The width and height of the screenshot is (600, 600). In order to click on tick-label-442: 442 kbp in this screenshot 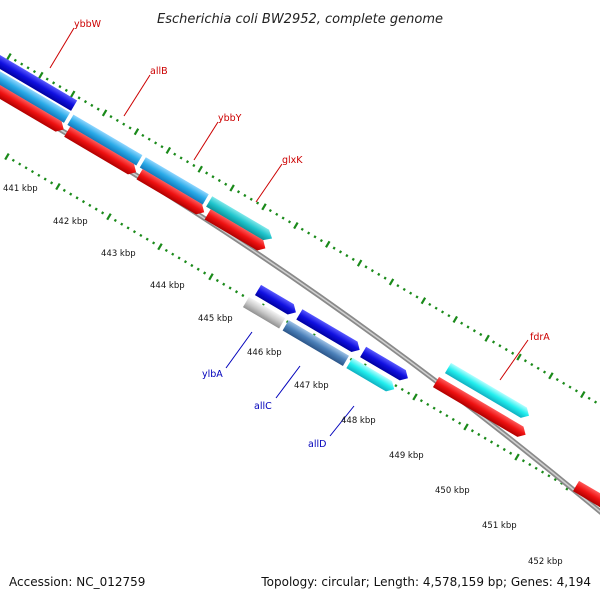, I will do `click(70, 222)`.